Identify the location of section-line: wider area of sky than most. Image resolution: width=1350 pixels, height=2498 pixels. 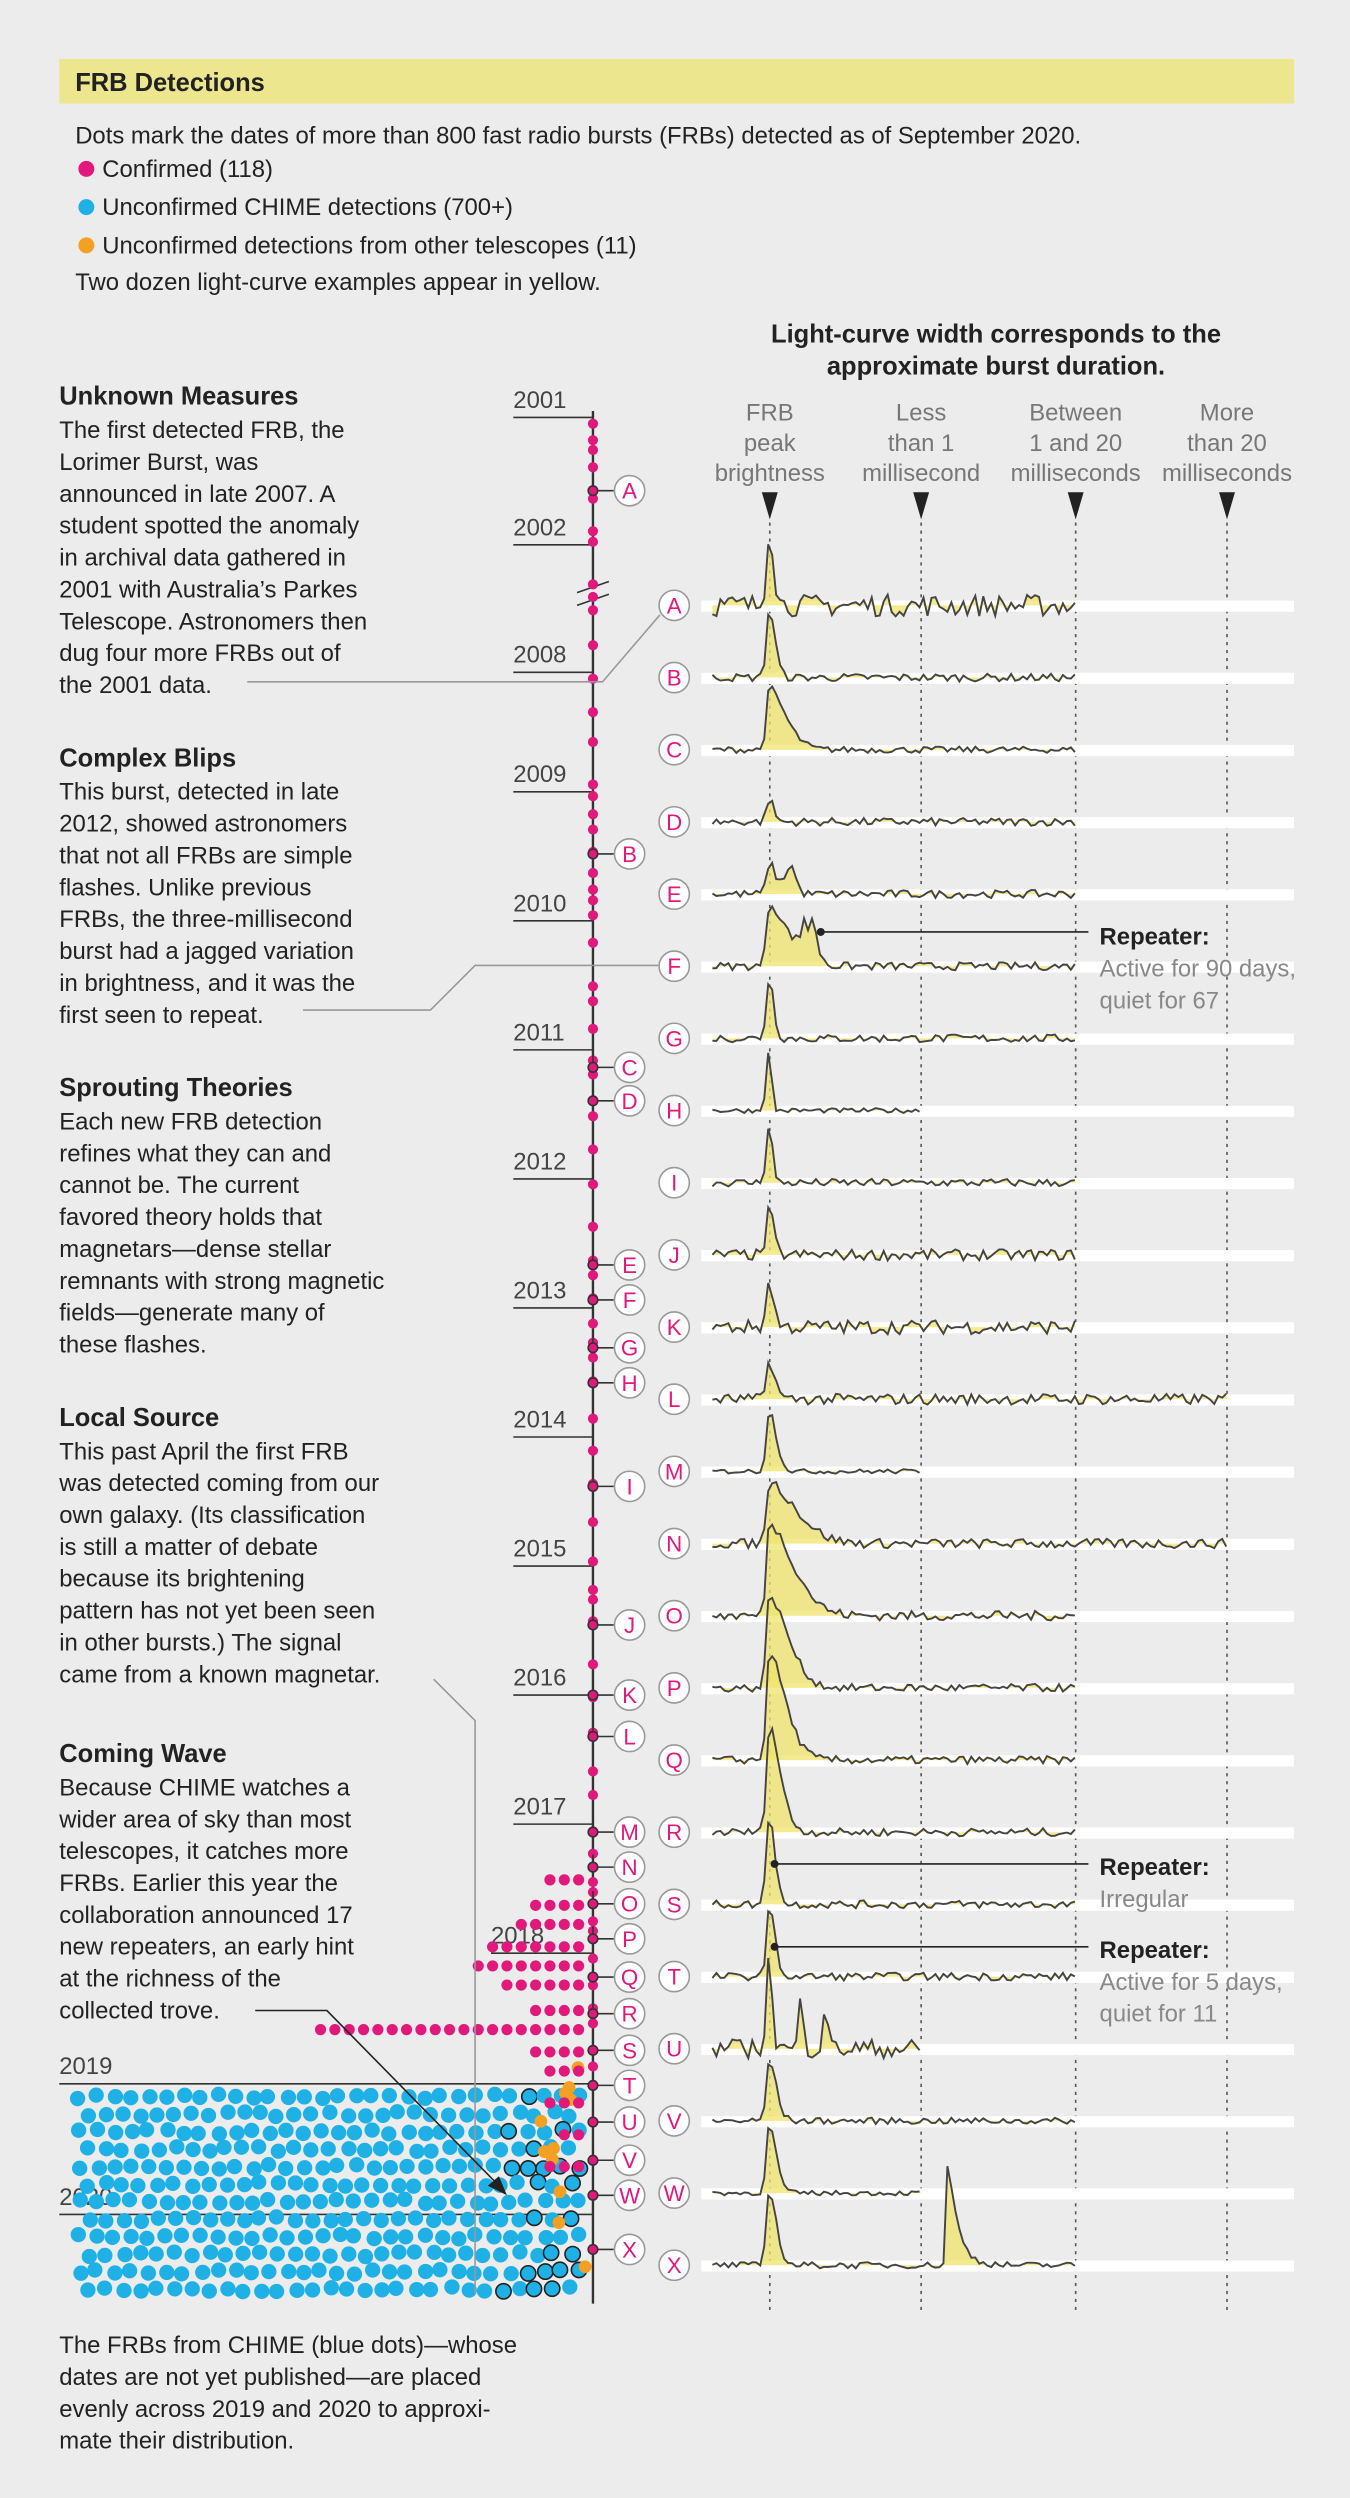
(204, 1819).